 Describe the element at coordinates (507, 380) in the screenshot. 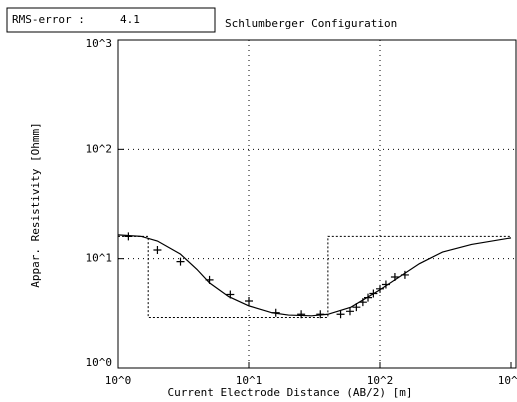

I see `x-tick-label: 10^3` at that location.